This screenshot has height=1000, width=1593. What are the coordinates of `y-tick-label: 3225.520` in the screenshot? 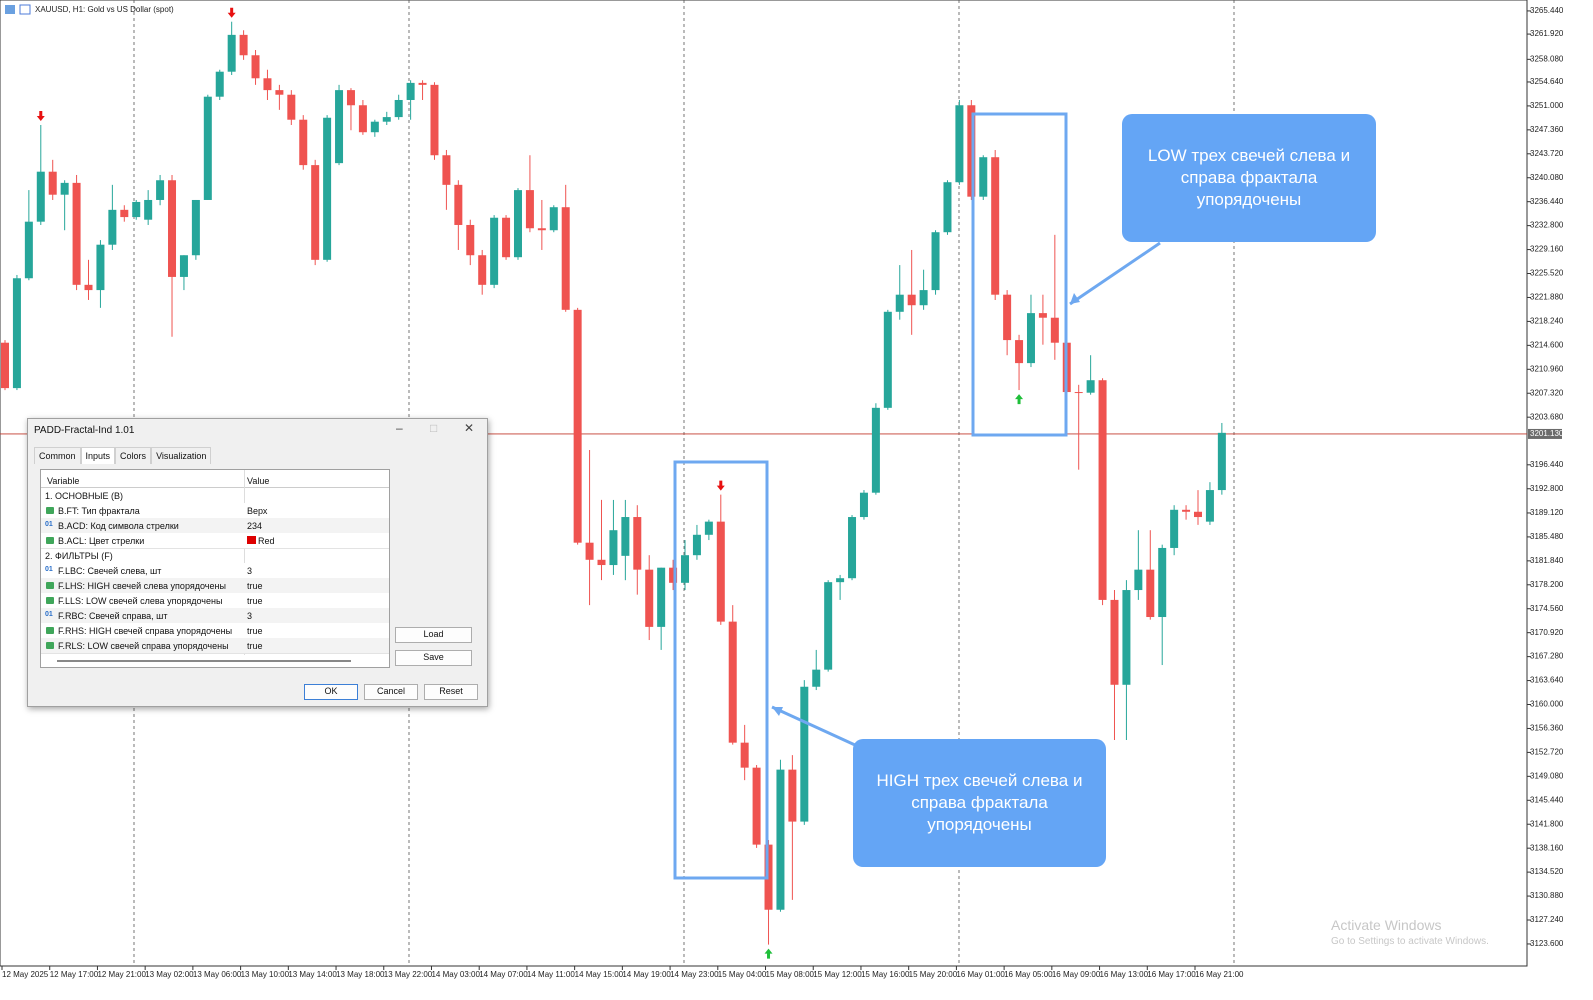 It's located at (1547, 273).